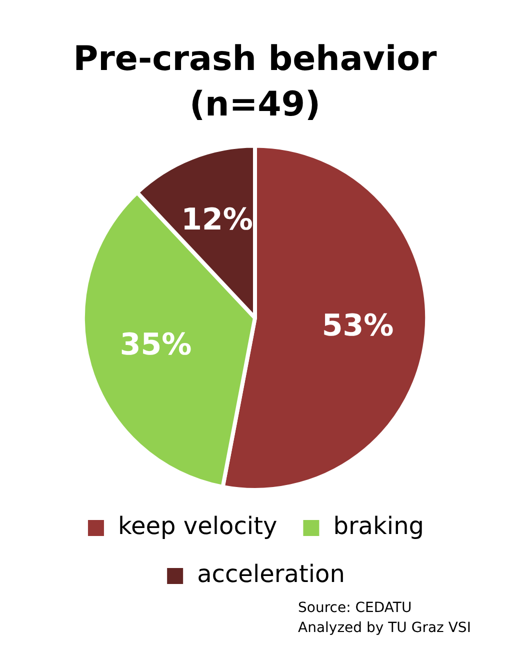 The image size is (510, 660). I want to click on chart-title: Pre-crash behavior (n=49), so click(255, 81).